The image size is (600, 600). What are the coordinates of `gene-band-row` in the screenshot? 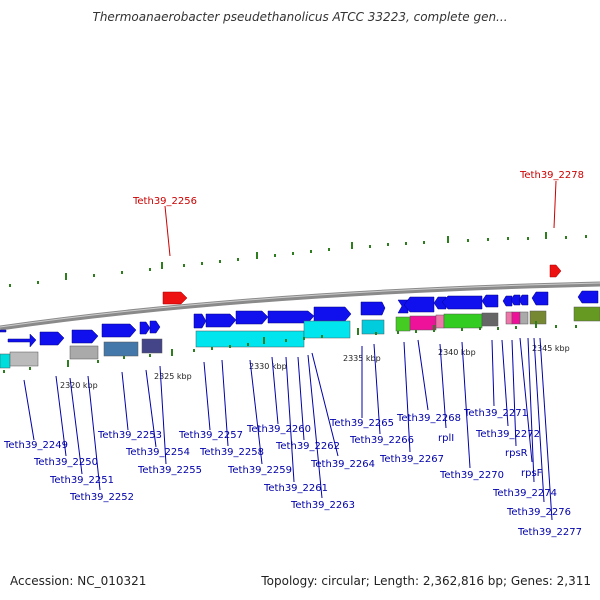 It's located at (300, 337).